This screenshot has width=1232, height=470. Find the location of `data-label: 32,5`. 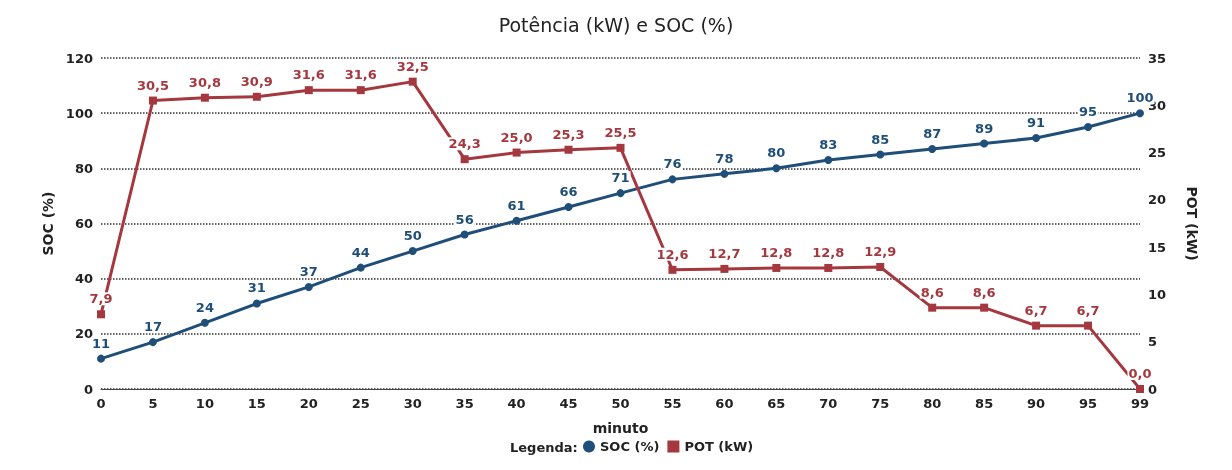

data-label: 32,5 is located at coordinates (412, 66).